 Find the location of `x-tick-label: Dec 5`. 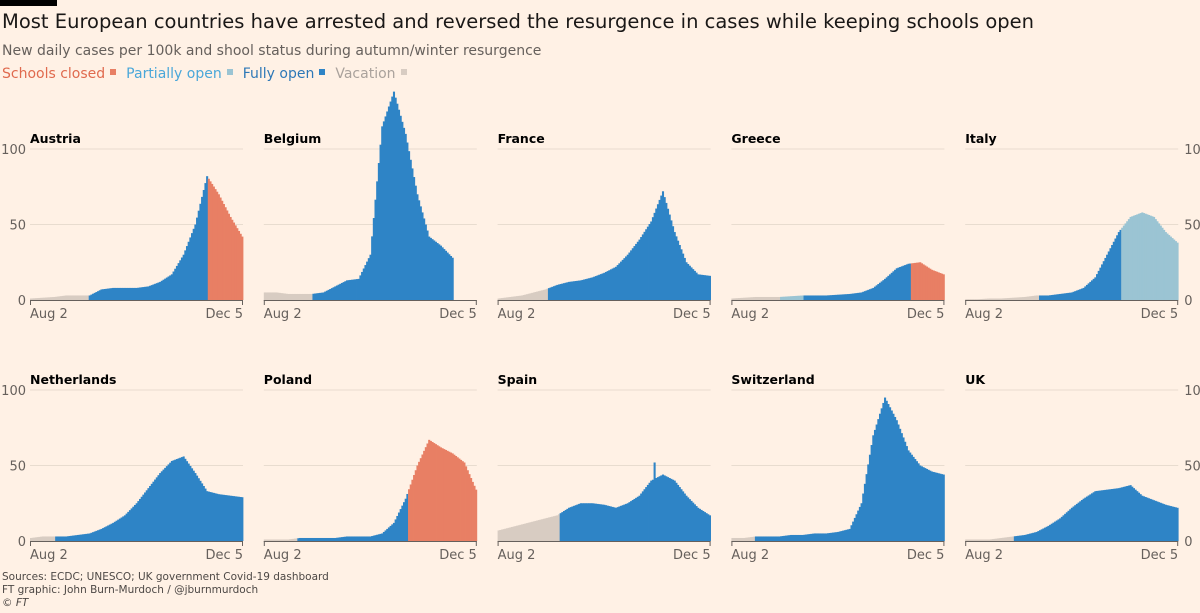

x-tick-label: Dec 5 is located at coordinates (926, 314).